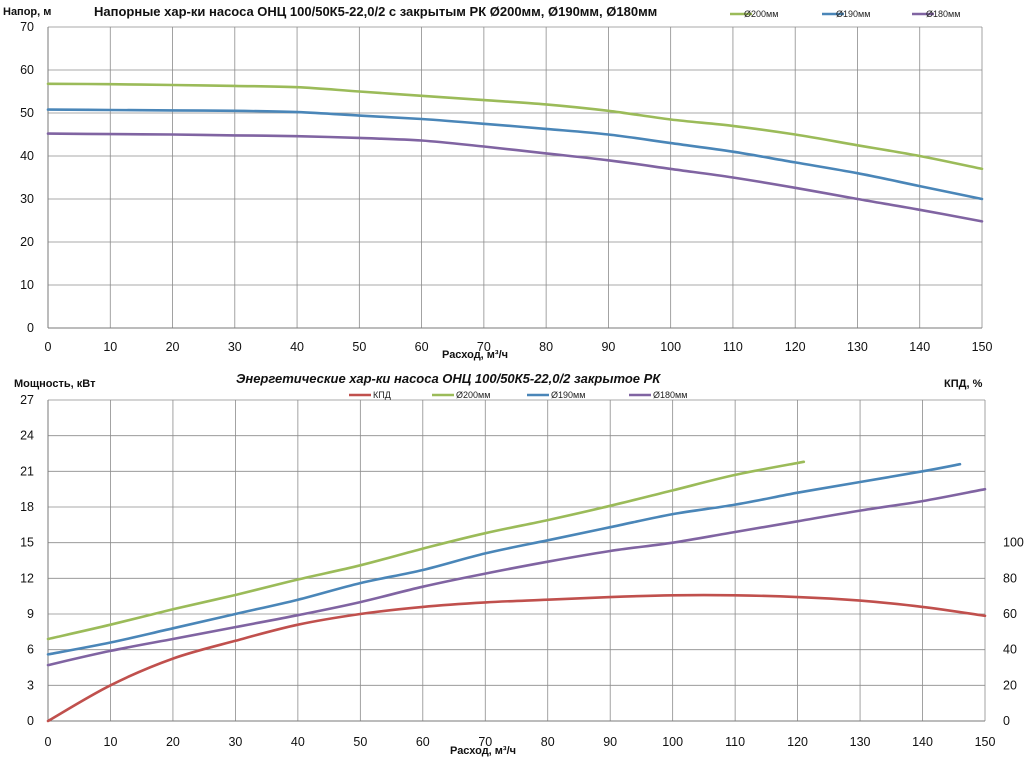 The width and height of the screenshot is (1024, 764). Describe the element at coordinates (27, 199) in the screenshot. I see `y-tick-label: 30` at that location.